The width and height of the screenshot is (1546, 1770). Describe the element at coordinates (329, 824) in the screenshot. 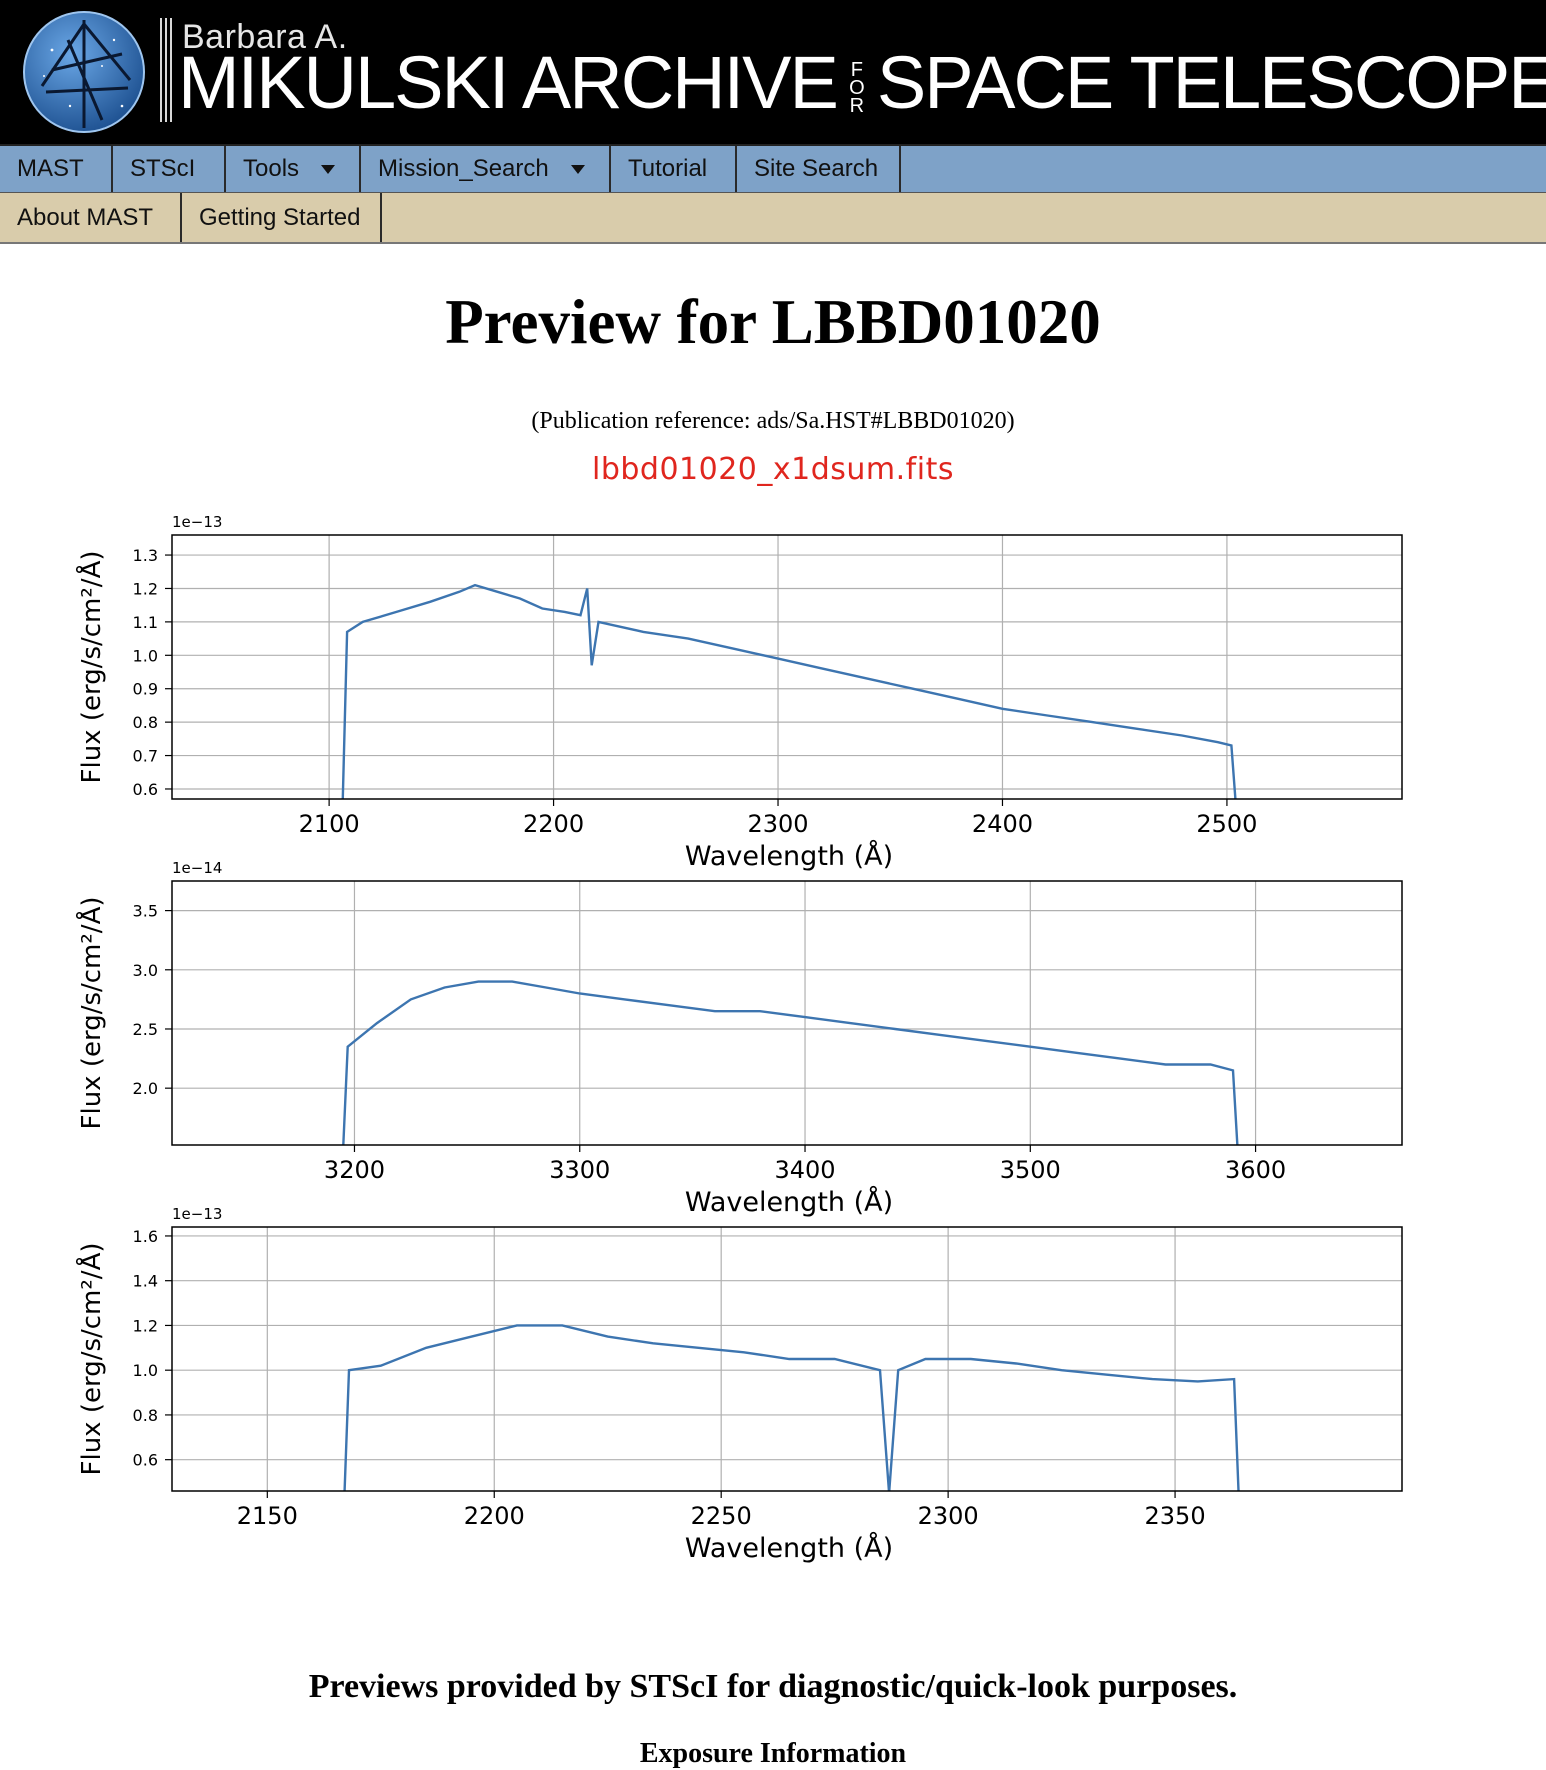

I see `x-tick-label: 2100` at that location.